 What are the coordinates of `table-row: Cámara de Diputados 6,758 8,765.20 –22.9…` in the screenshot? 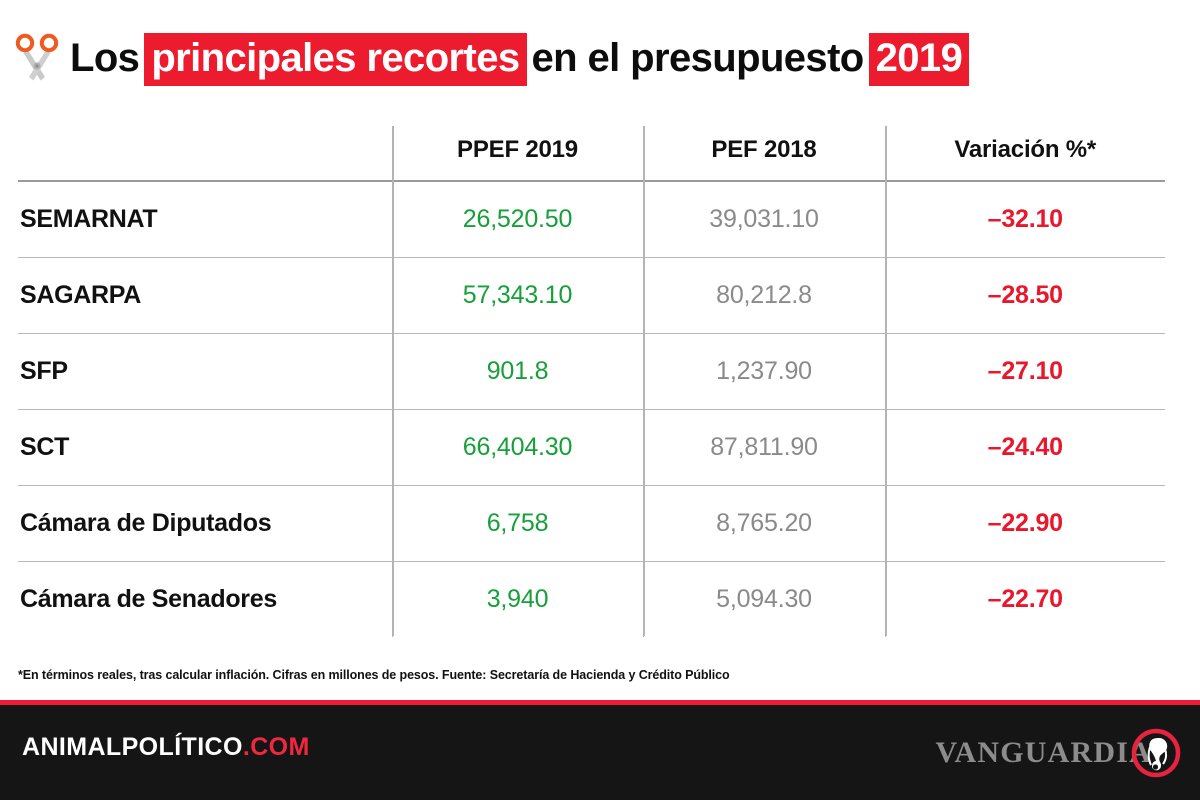 It's located at (591, 523).